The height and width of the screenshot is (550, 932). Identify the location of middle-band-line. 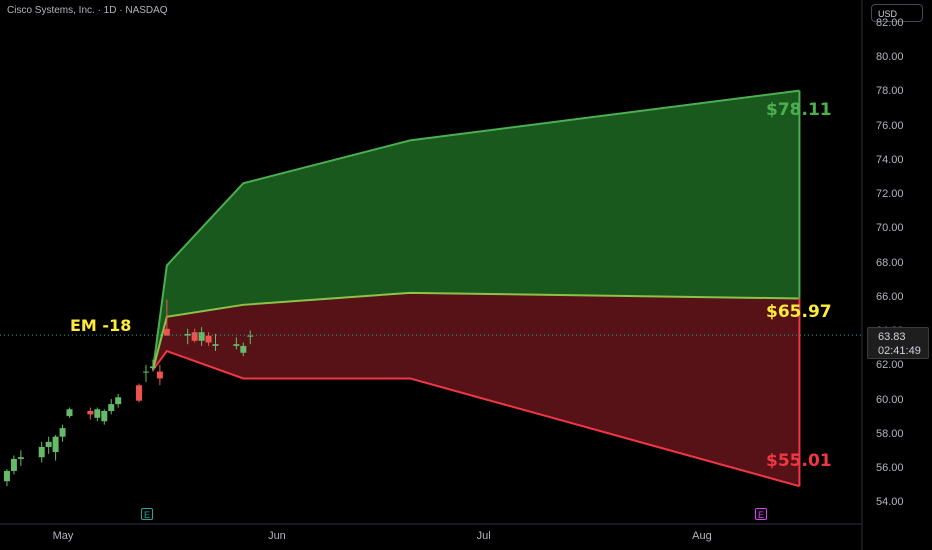
(475, 331).